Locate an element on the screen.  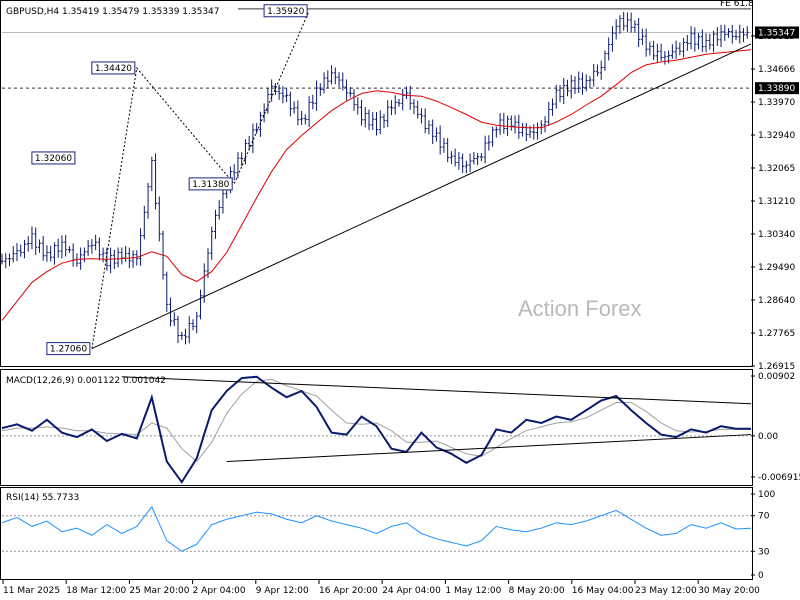
level-price-label: 1.33890 is located at coordinates (776, 89).